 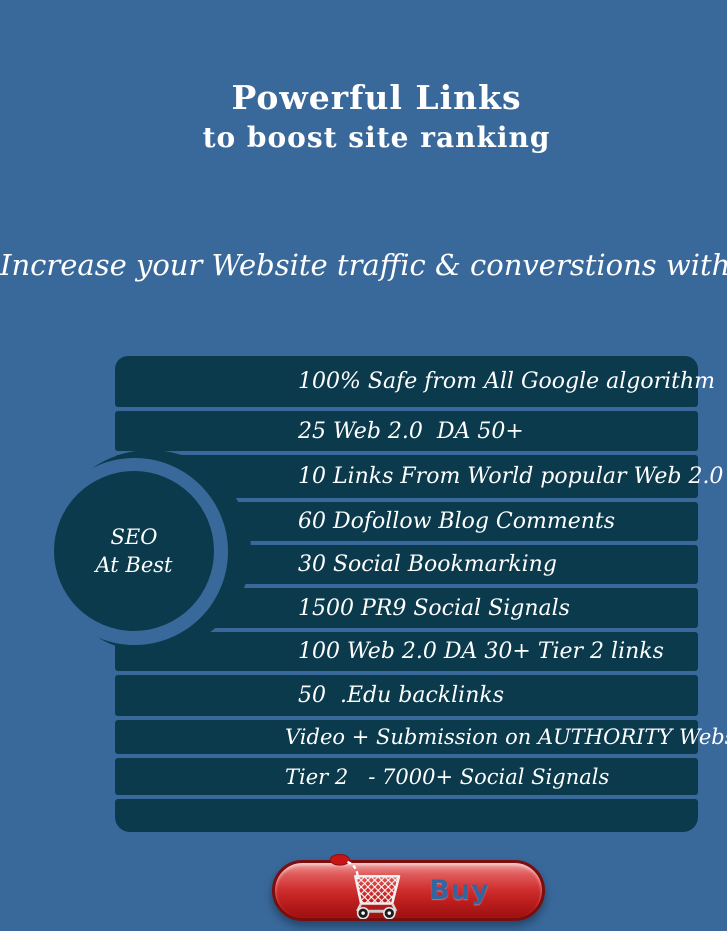 I want to click on seo-badge: SEO At Best, so click(x=134, y=551).